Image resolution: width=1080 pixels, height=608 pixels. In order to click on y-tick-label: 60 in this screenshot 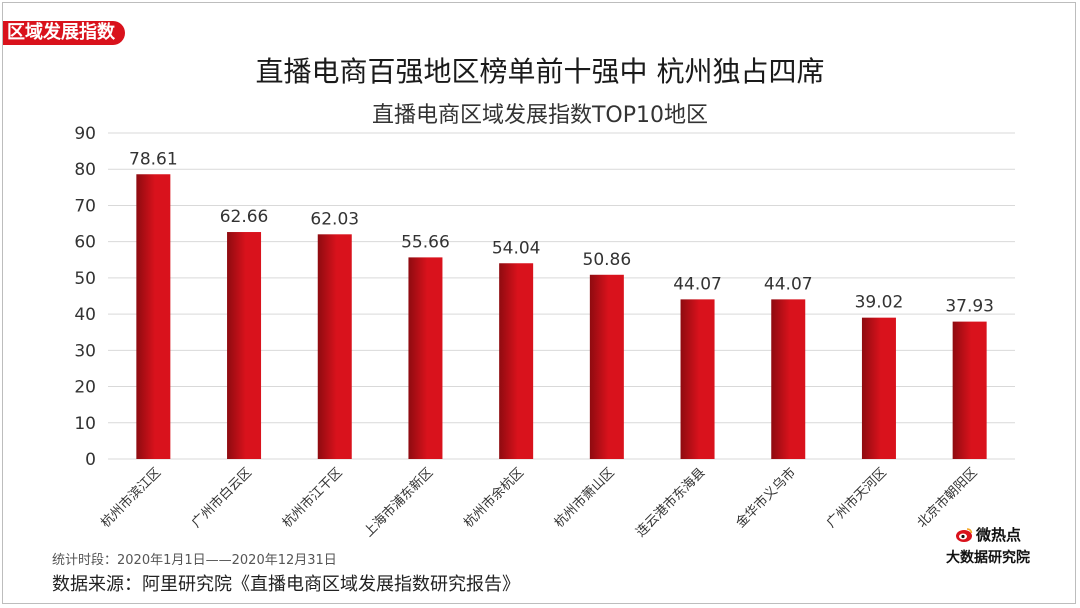, I will do `click(85, 243)`.